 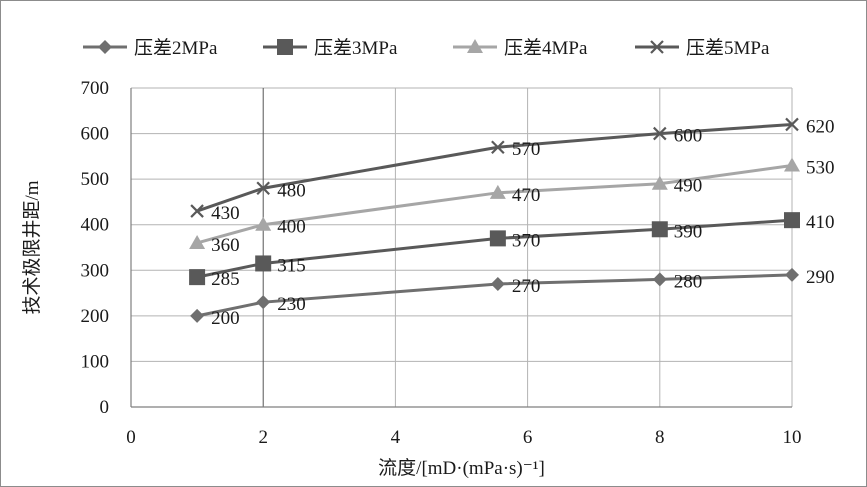 I want to click on data-label: 570, so click(x=526, y=149).